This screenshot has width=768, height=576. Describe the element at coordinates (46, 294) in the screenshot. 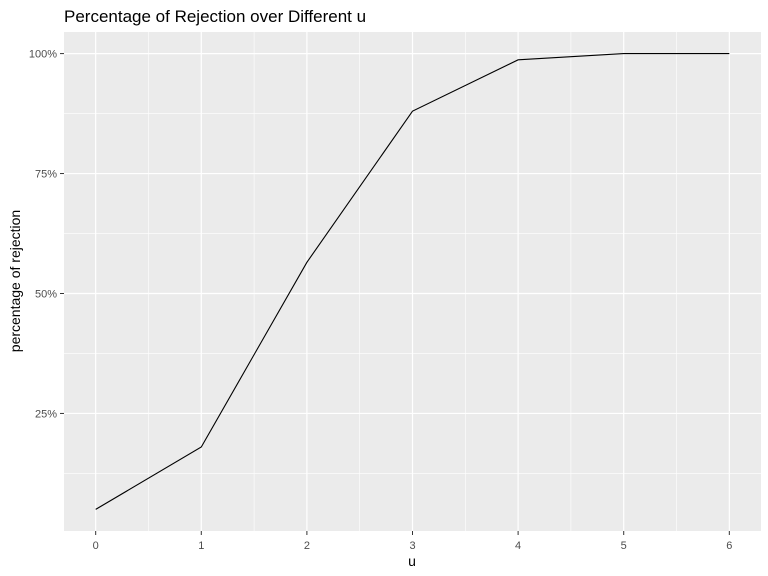

I see `y-tick-label: 50%` at that location.